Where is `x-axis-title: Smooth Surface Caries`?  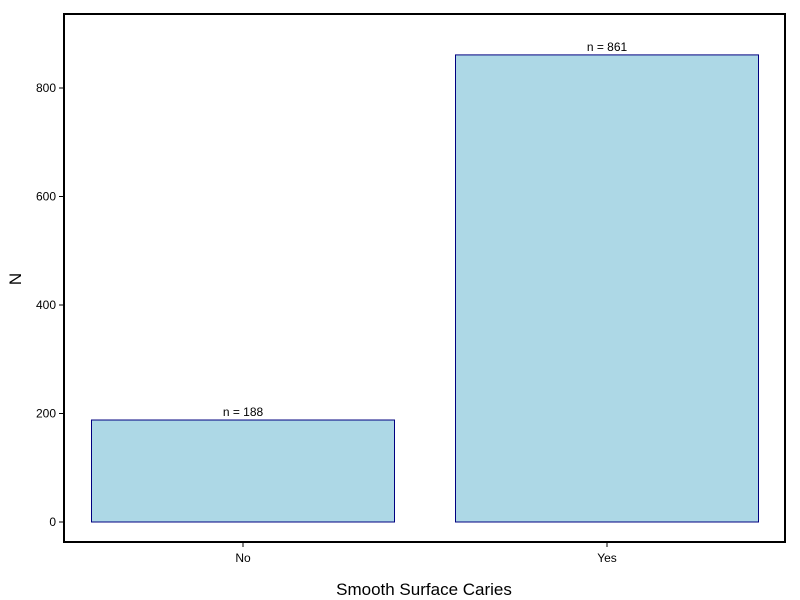 x-axis-title: Smooth Surface Caries is located at coordinates (424, 589).